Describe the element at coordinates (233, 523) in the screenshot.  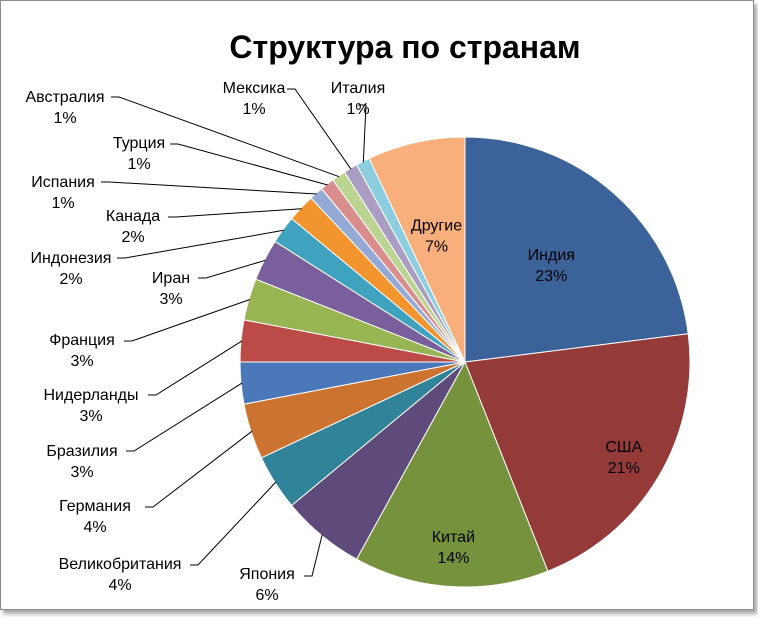
I see `leader-line-великобритания` at that location.